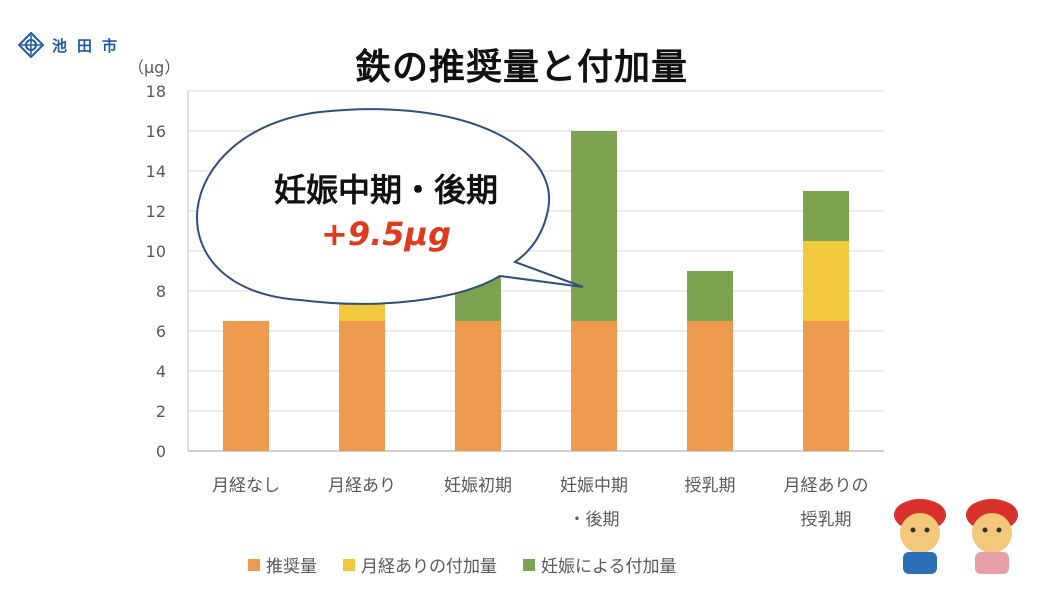  I want to click on legend: 推奨量 月経ありの付加量 妊娠による付加量, so click(462, 564).